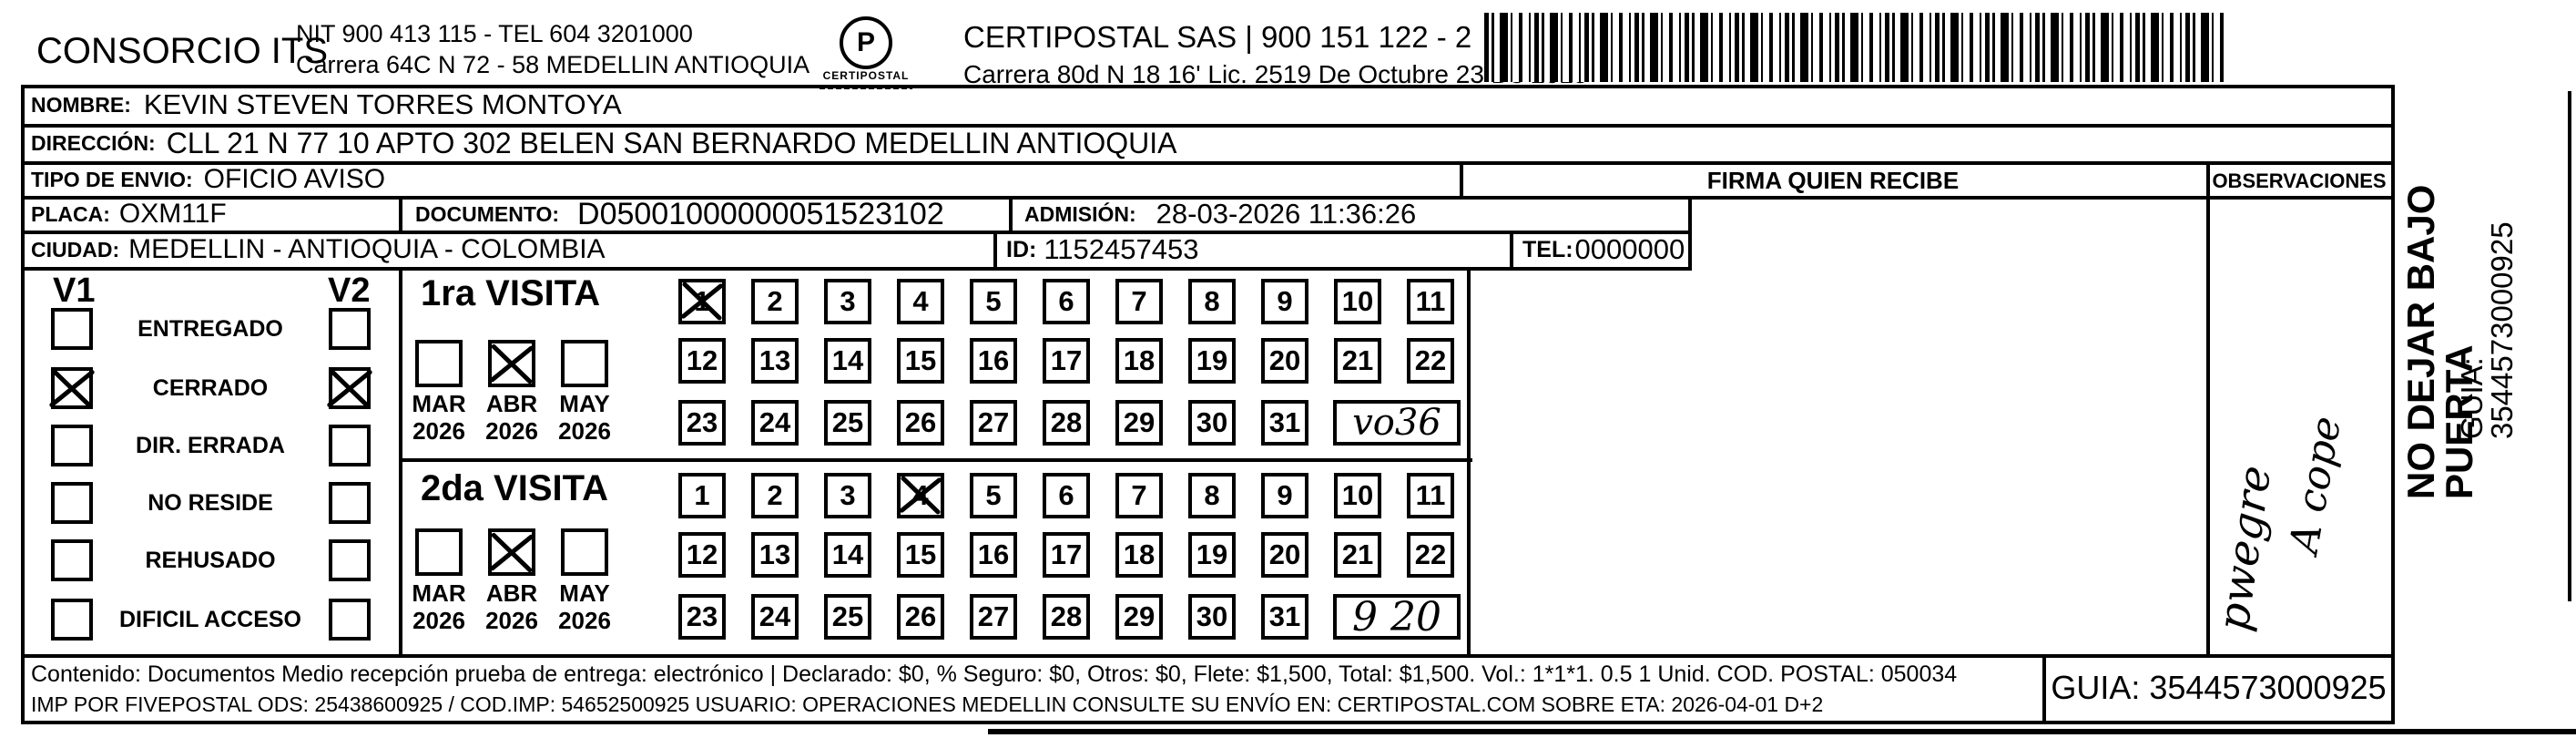  What do you see at coordinates (1139, 555) in the screenshot?
I see `day-cell: 18` at bounding box center [1139, 555].